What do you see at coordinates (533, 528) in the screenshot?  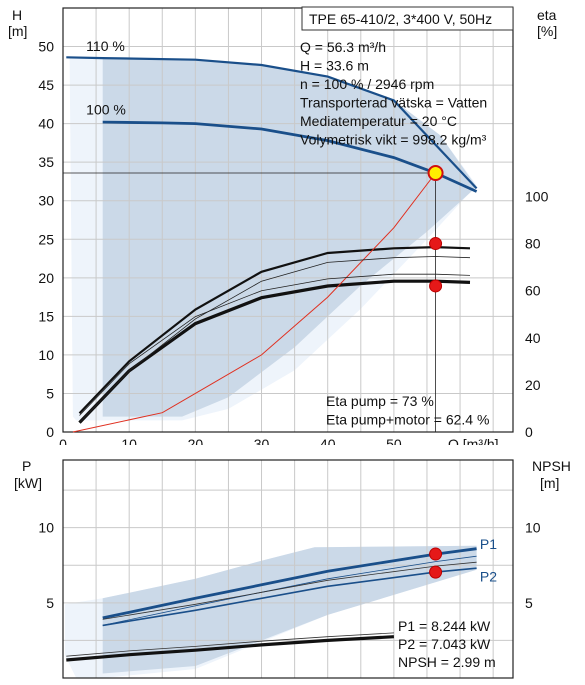 I see `y-right-tick-label: 10` at bounding box center [533, 528].